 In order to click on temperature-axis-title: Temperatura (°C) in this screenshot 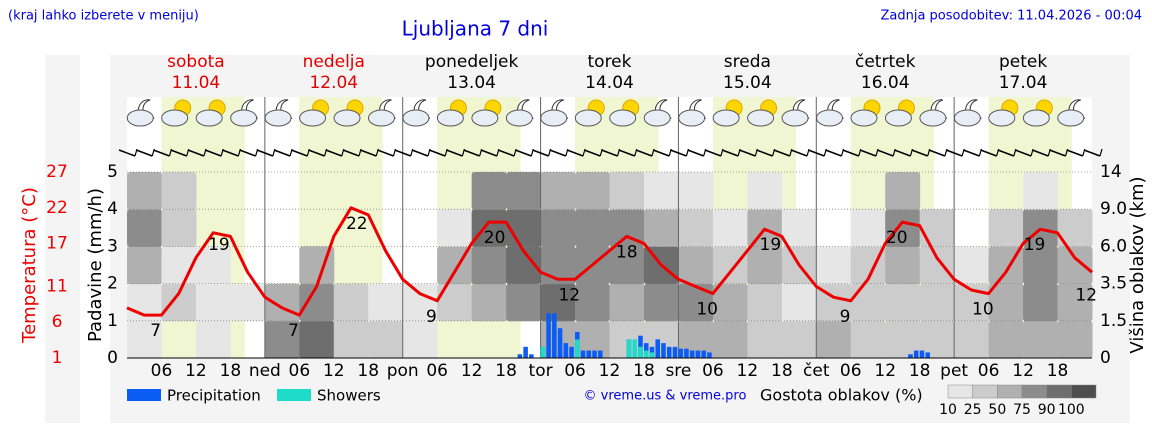, I will do `click(29, 265)`.